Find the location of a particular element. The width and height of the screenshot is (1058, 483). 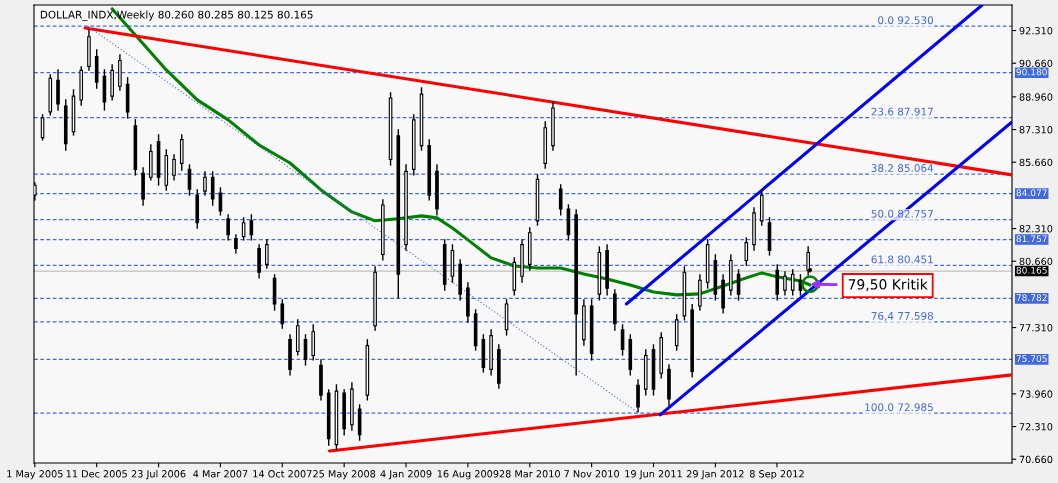

x-tick-label: 4 Jan 2009 is located at coordinates (406, 475).